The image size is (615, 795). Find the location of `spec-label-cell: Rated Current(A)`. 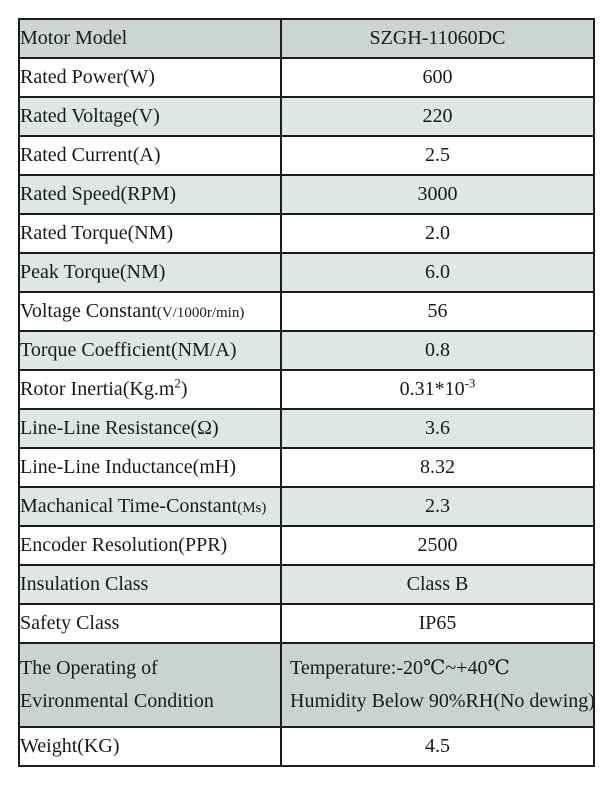

spec-label-cell: Rated Current(A) is located at coordinates (150, 155).